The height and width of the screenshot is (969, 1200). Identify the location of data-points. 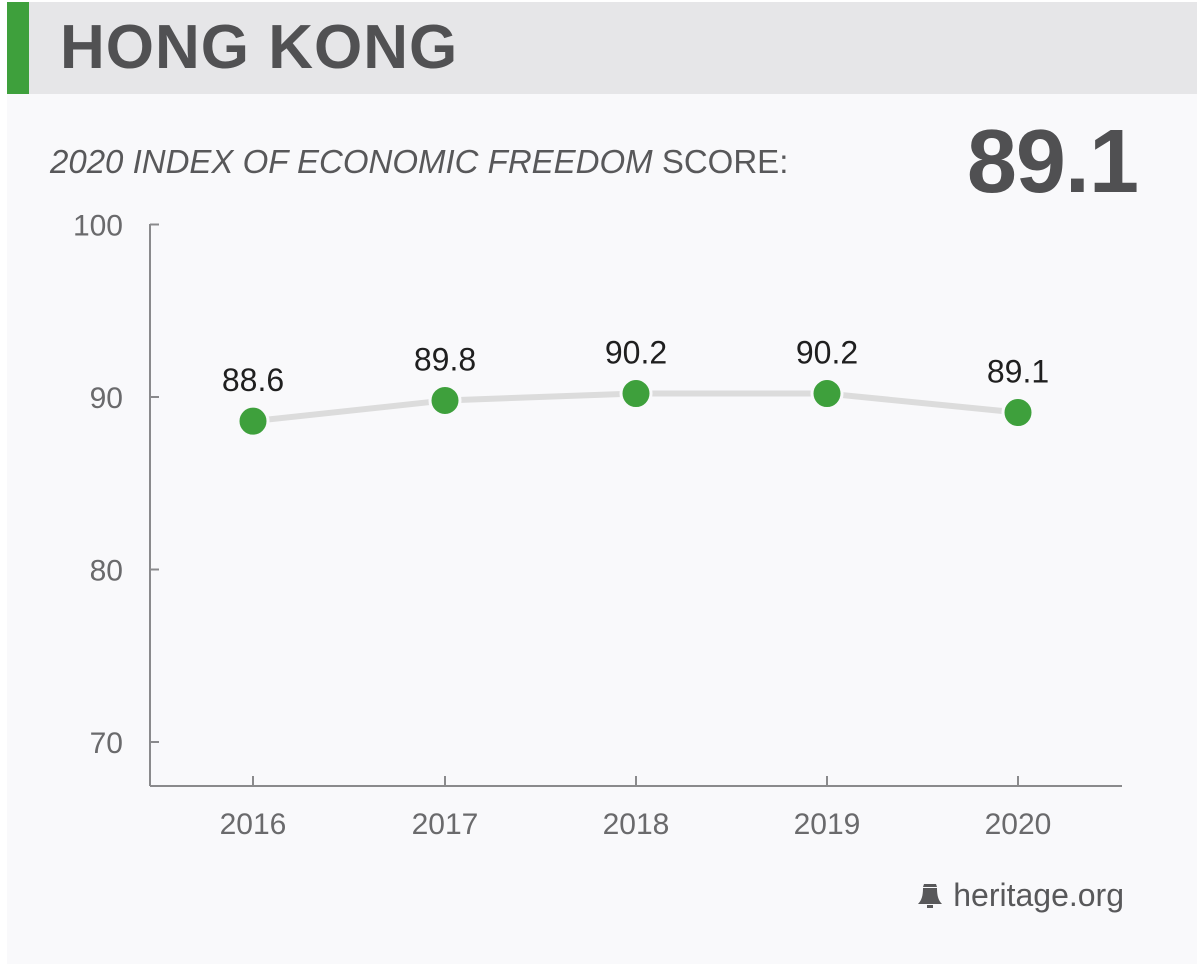
(635, 407).